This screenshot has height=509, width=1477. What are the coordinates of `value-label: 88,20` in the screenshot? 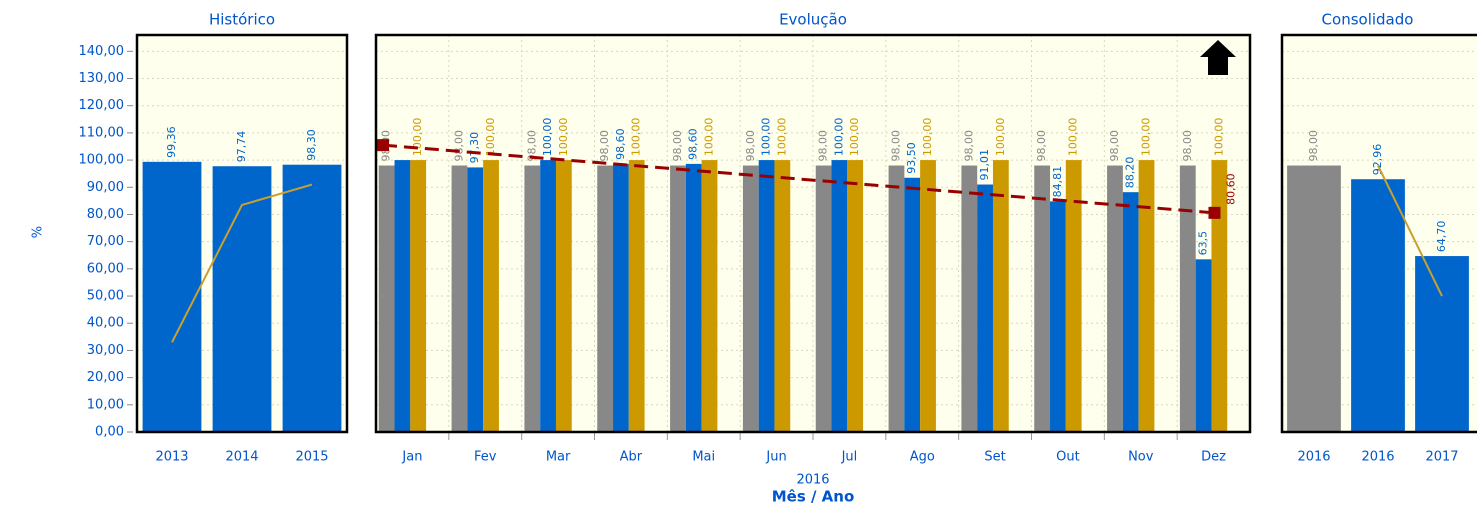 It's located at (1130, 173).